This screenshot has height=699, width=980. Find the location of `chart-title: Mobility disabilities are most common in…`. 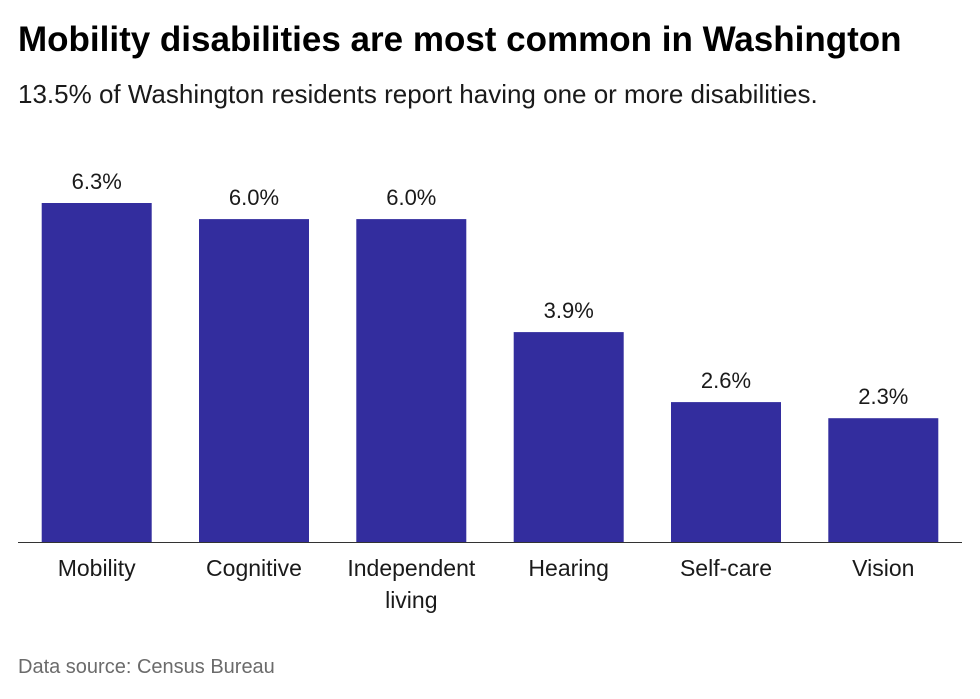

chart-title: Mobility disabilities are most common in… is located at coordinates (460, 39).